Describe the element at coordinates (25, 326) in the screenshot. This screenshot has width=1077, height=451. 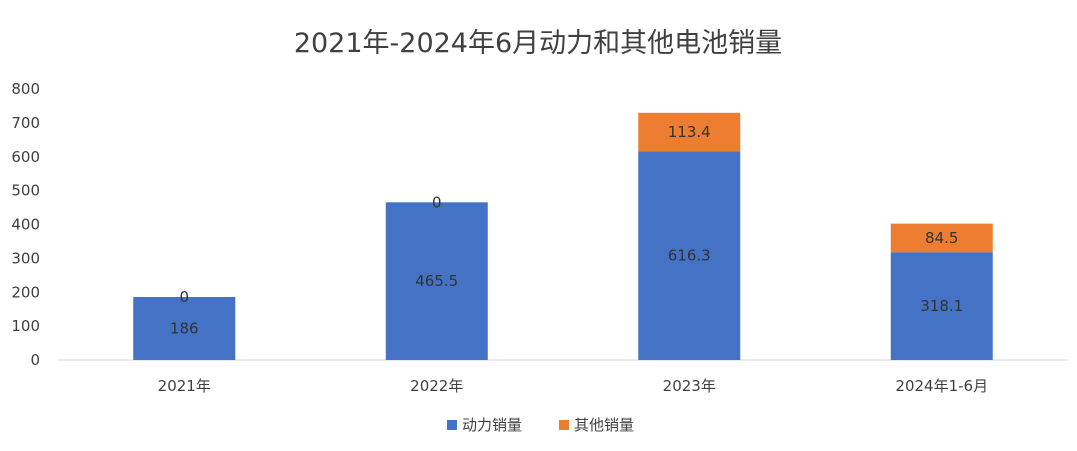
I see `y-tick-label: 100` at that location.